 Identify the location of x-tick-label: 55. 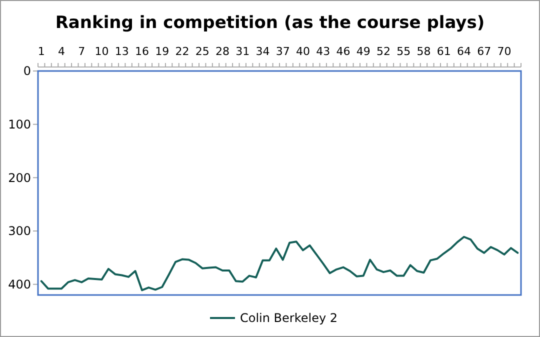
(403, 51).